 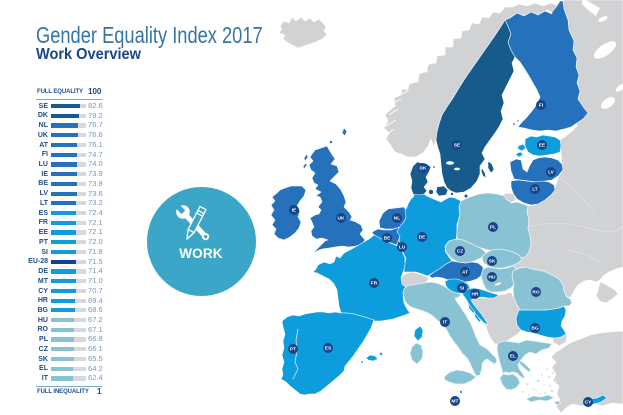 I want to click on svg-text: IE, so click(x=294, y=211).